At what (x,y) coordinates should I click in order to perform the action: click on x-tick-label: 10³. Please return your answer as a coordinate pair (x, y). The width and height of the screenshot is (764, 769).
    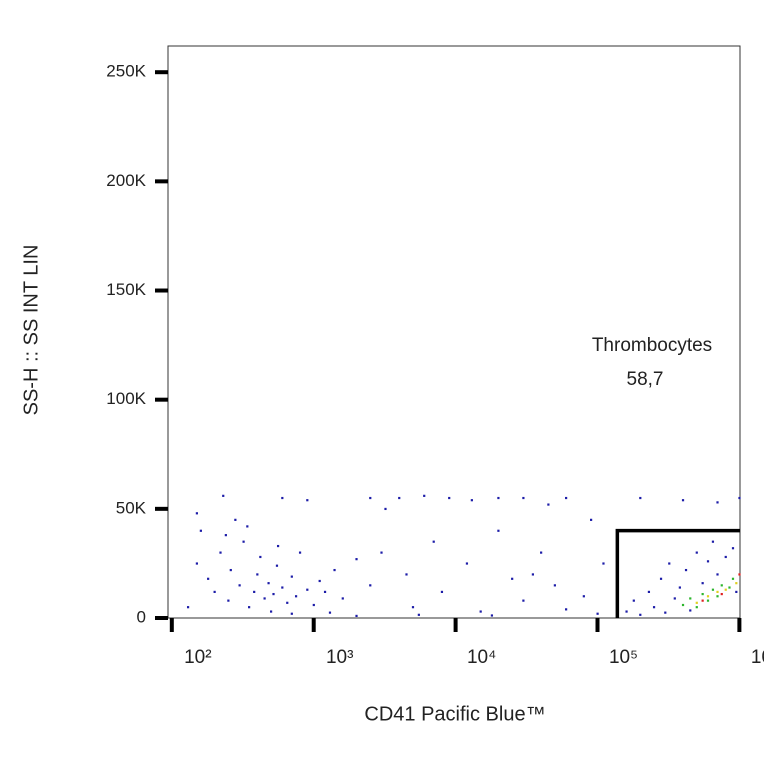
    Looking at the image, I should click on (339, 657).